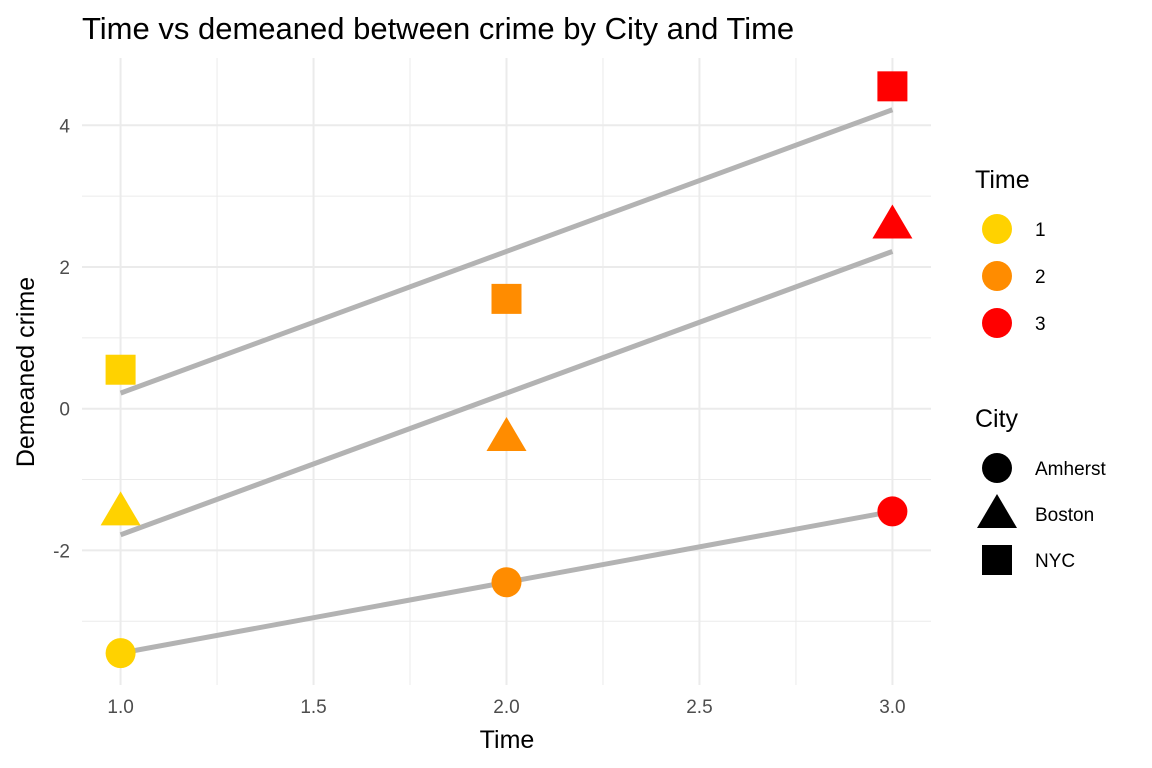 This screenshot has width=1152, height=768. I want to click on x-tick-label: 1.5, so click(313, 707).